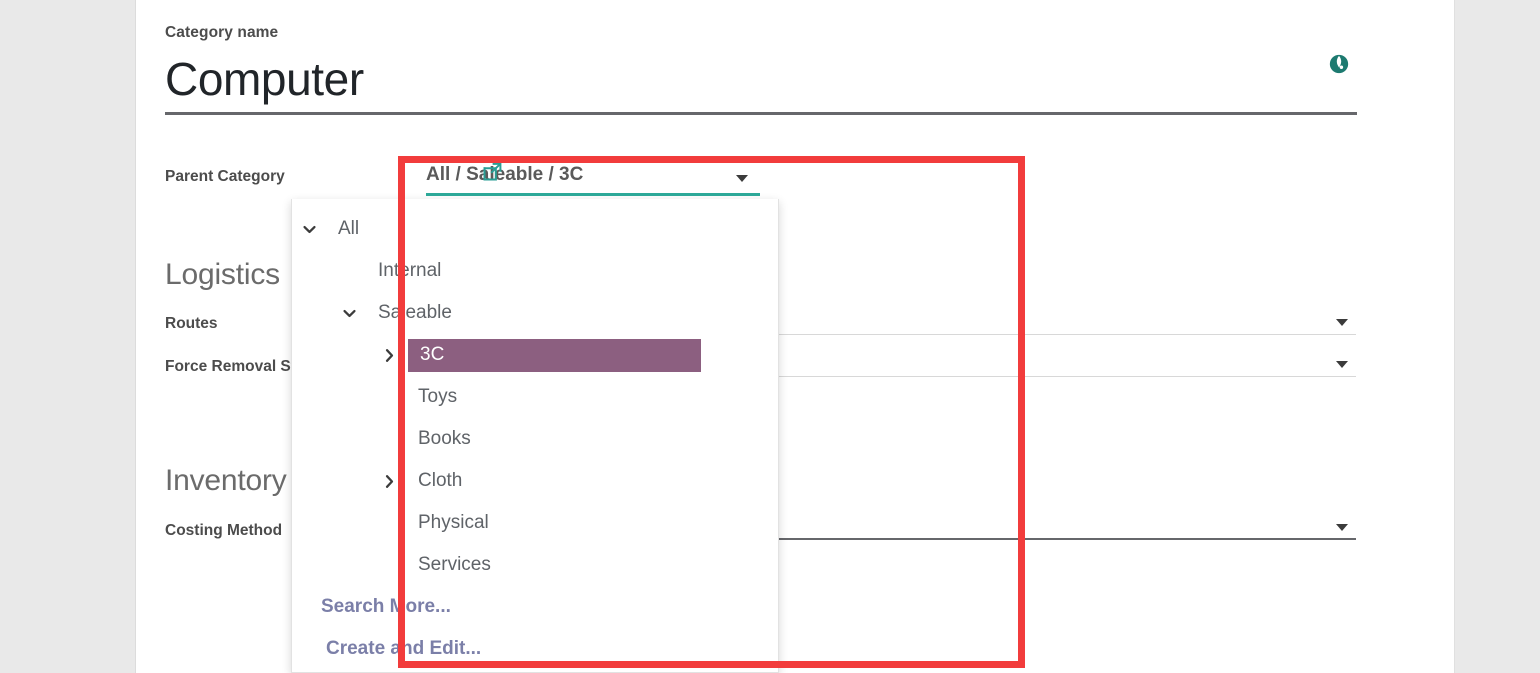  What do you see at coordinates (440, 480) in the screenshot?
I see `dropdown-option-label: Cloth` at bounding box center [440, 480].